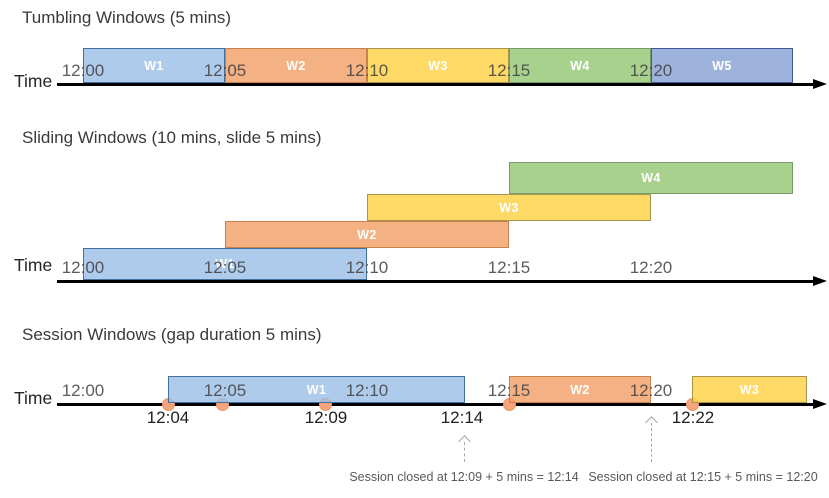 Image resolution: width=829 pixels, height=498 pixels. I want to click on section-title-session-windows: Session Windows (gap duration 5 mins), so click(172, 334).